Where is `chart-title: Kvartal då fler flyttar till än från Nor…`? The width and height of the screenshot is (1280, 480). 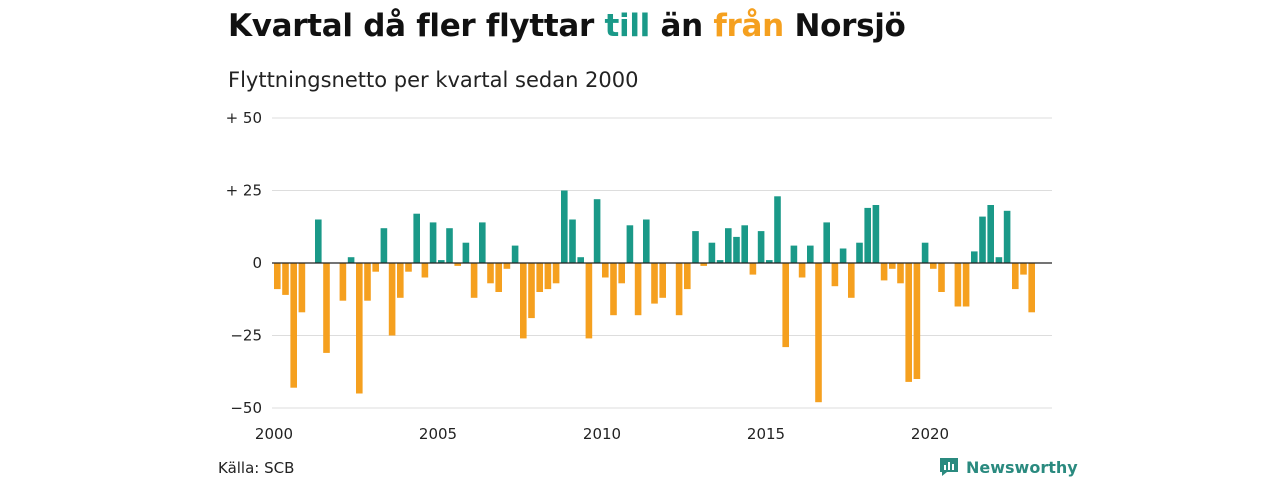
chart-title: Kvartal då fler flyttar till än från Nor… is located at coordinates (567, 26).